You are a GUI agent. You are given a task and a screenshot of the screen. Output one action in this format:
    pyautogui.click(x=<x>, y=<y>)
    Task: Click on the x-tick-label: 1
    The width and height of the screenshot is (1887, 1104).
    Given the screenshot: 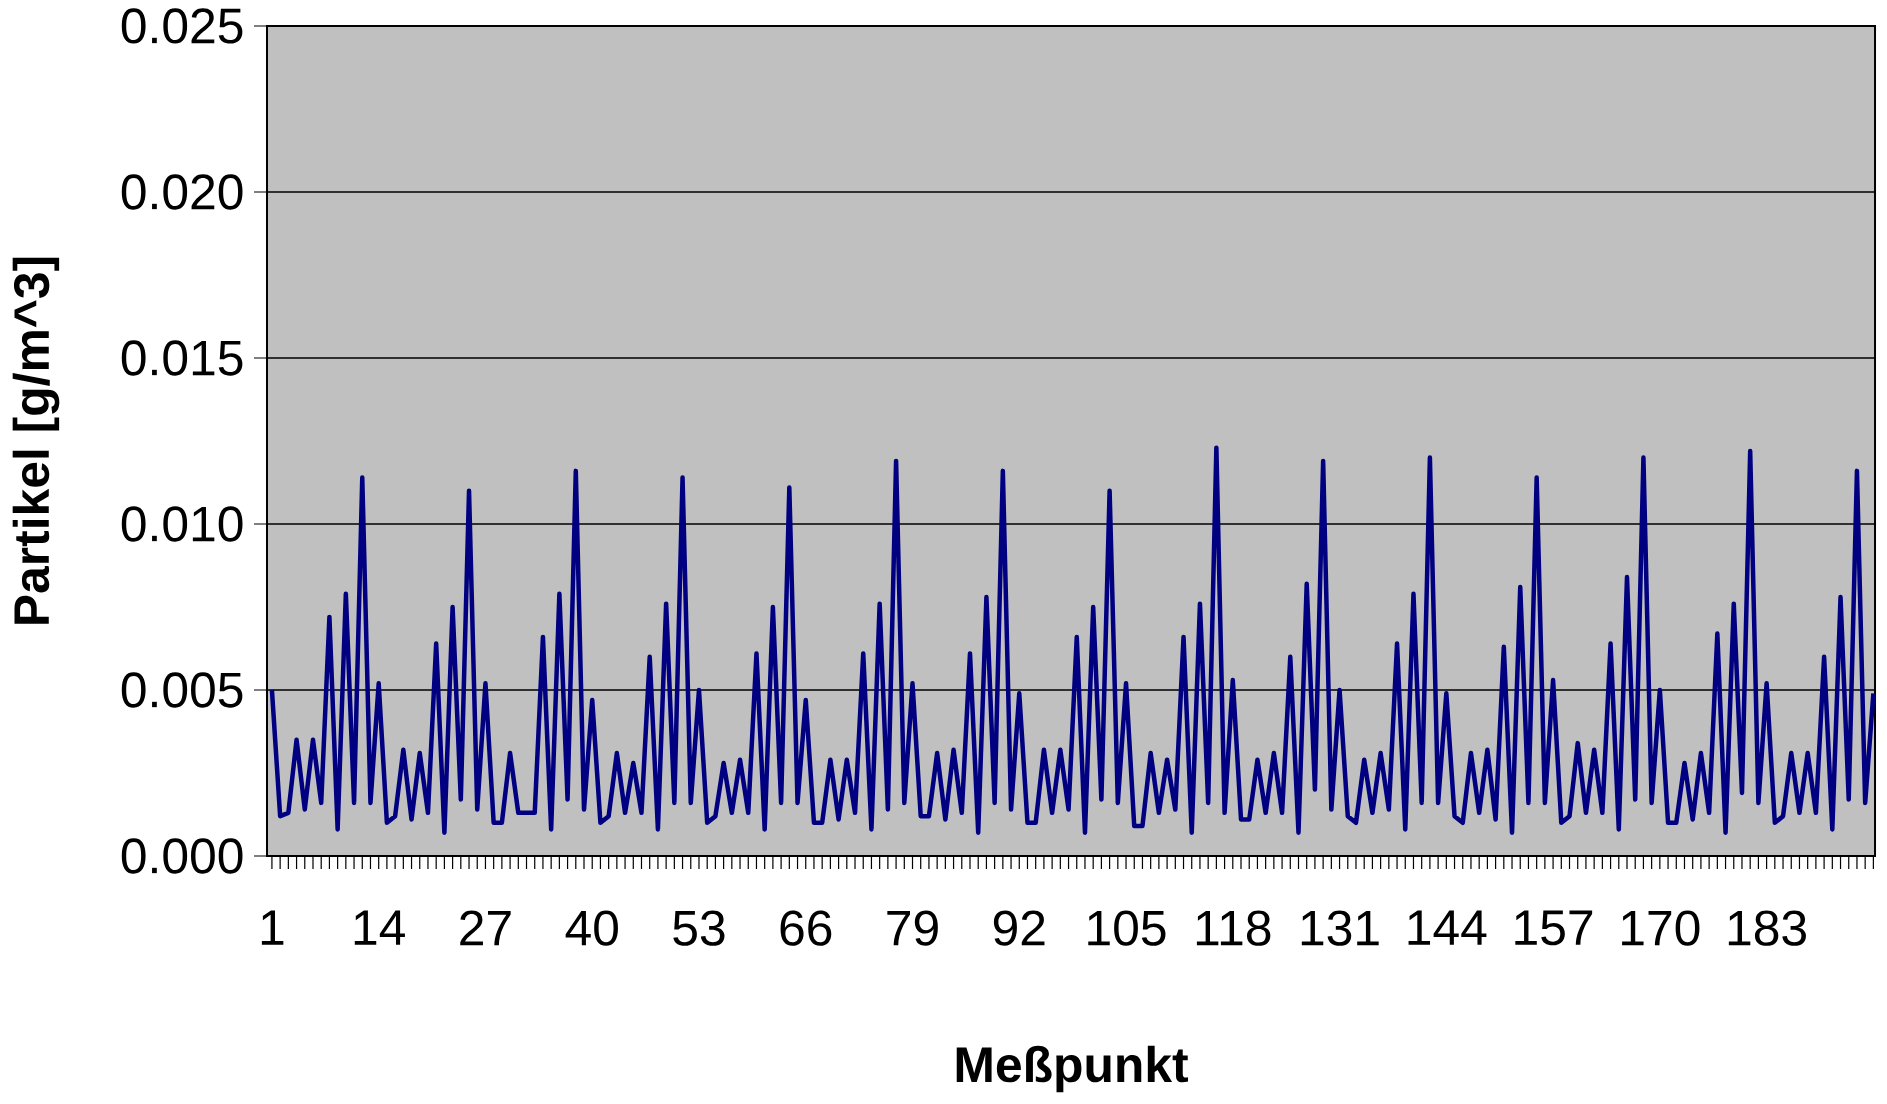 What is the action you would take?
    pyautogui.click(x=272, y=927)
    